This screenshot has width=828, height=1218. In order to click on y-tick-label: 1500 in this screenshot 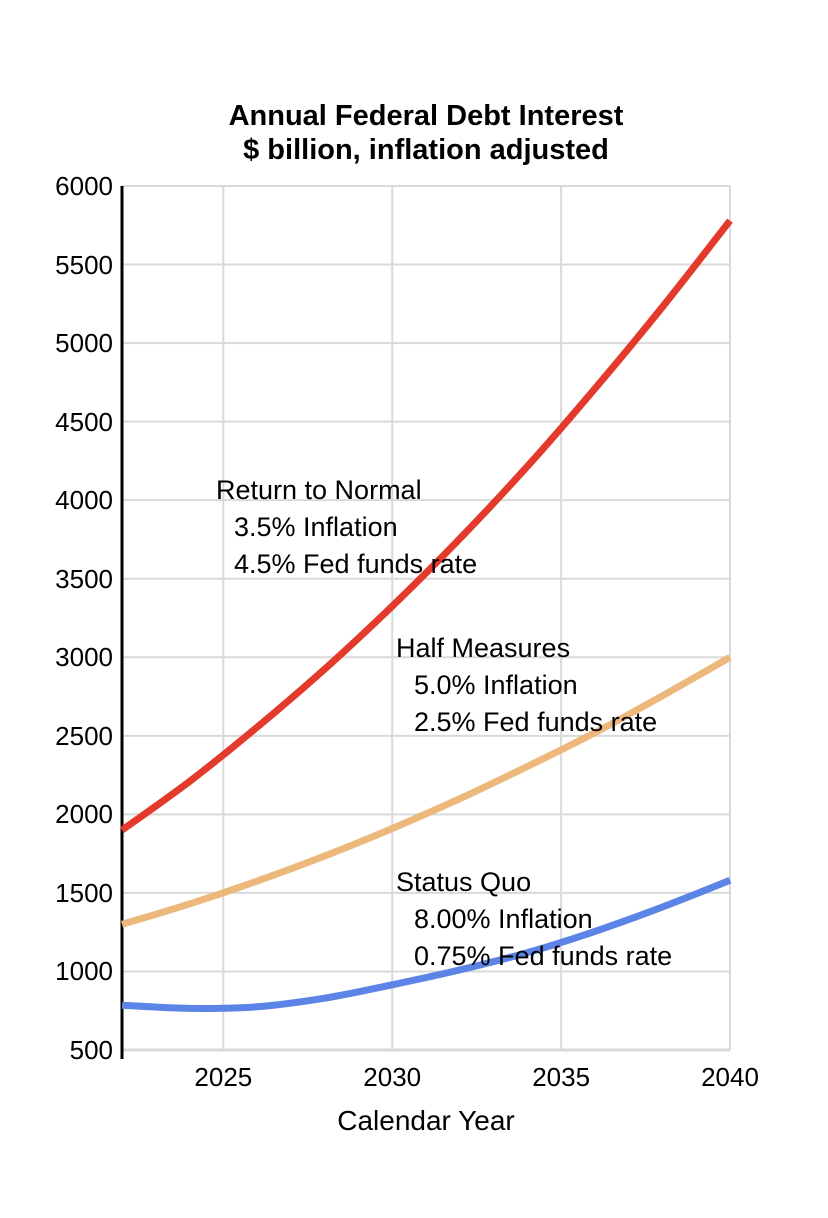, I will do `click(84, 892)`.